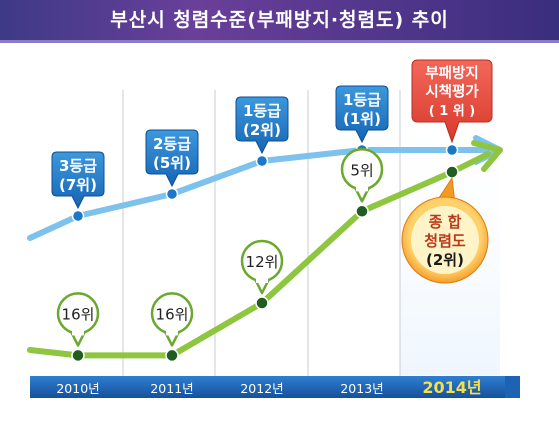 This screenshot has width=559, height=428. What do you see at coordinates (361, 170) in the screenshot?
I see `callout-label: 5위` at bounding box center [361, 170].